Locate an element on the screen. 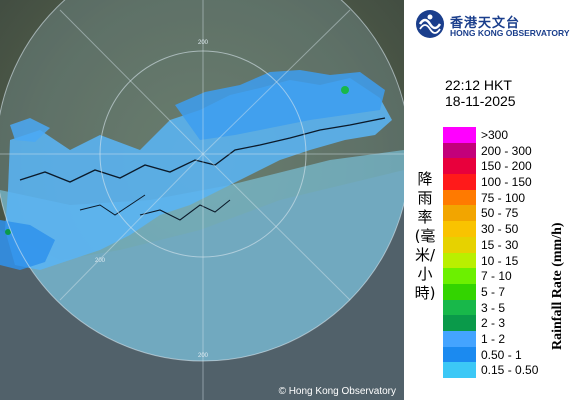  observation-date: 18-11-2025 is located at coordinates (480, 101).